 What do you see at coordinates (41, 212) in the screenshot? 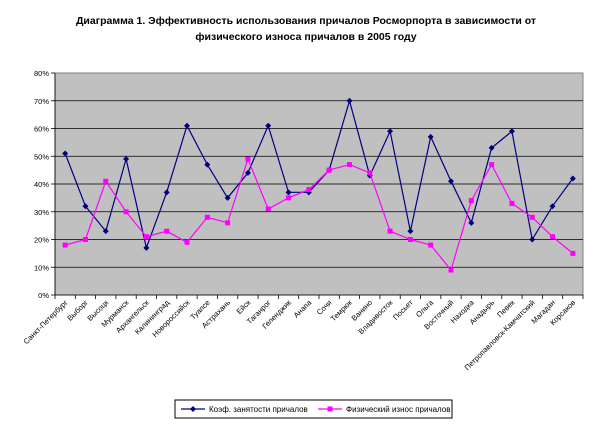
I see `y-tick-label-3: 30%` at bounding box center [41, 212].